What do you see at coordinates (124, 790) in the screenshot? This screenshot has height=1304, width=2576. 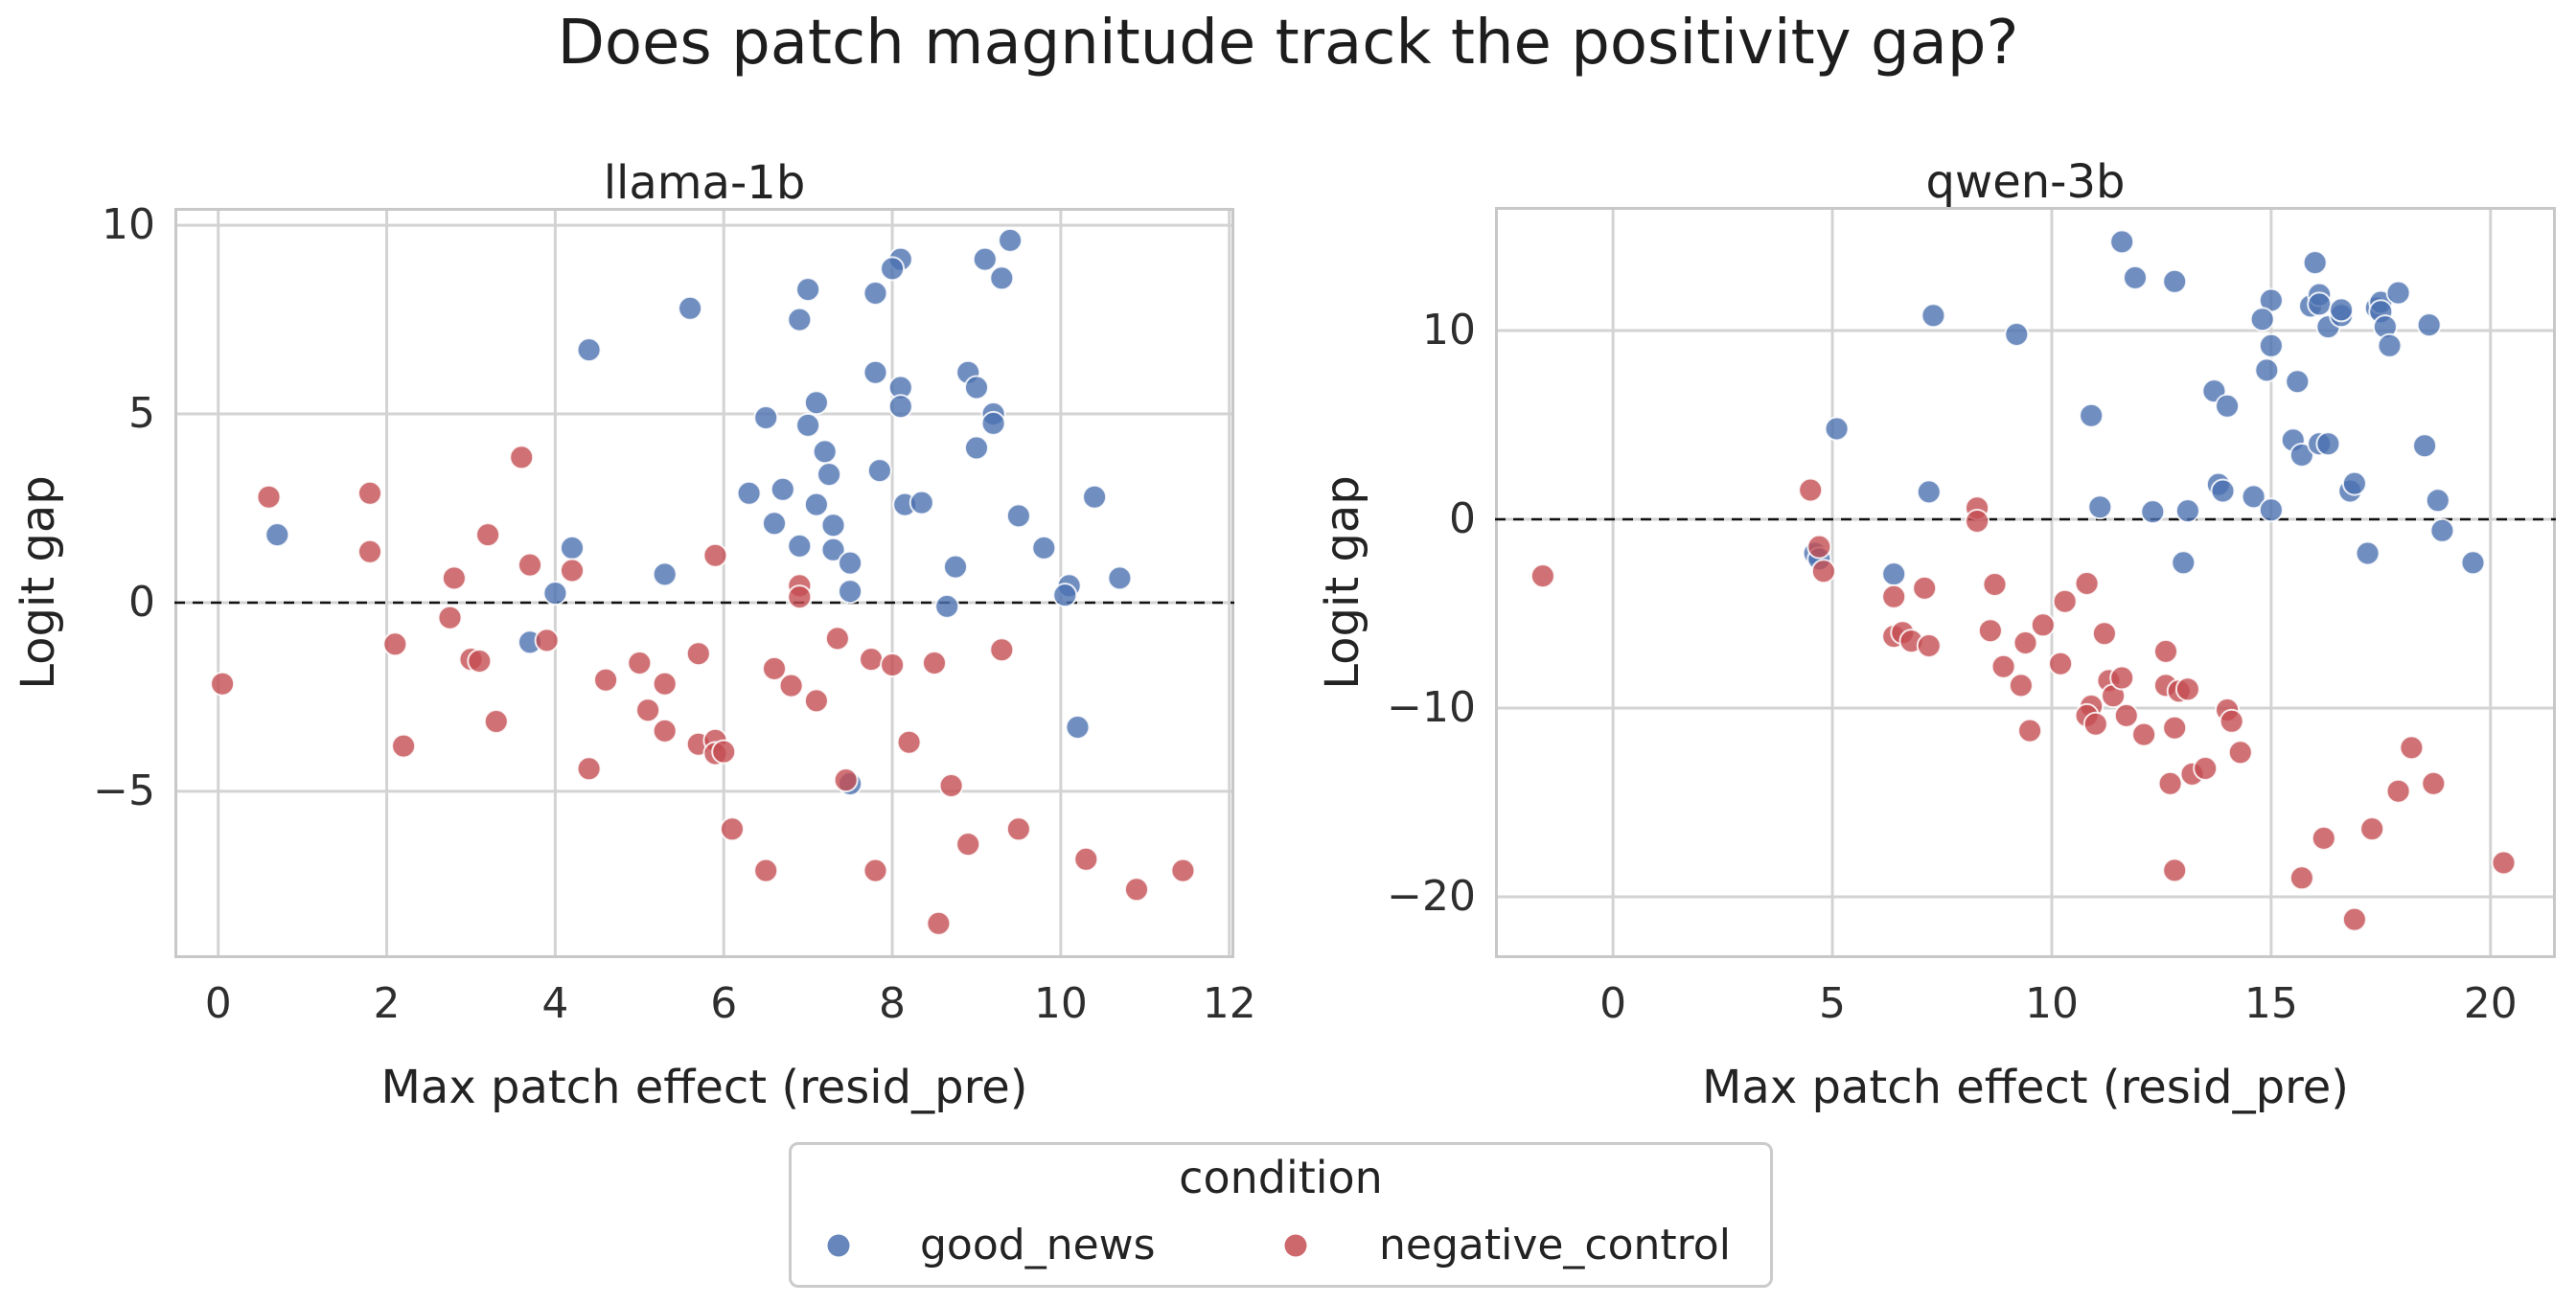 I see `y-tick-label: −5` at bounding box center [124, 790].